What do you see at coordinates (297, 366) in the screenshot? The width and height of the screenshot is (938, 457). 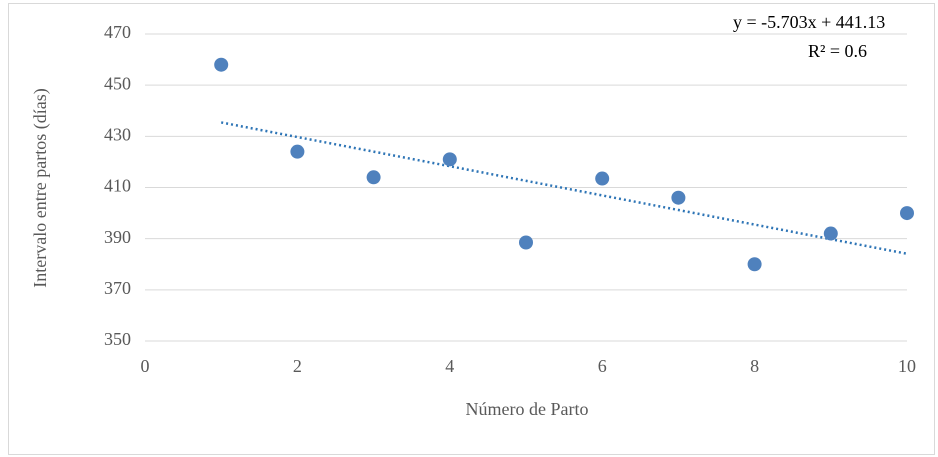 I see `x-tick-label: 2` at bounding box center [297, 366].